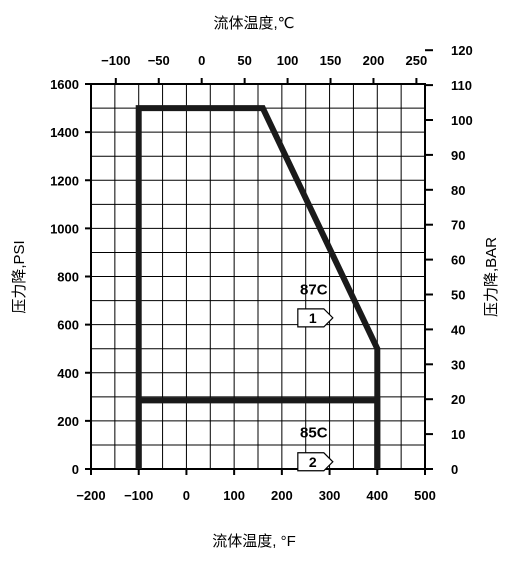 This screenshot has width=509, height=562. Describe the element at coordinates (282, 495) in the screenshot. I see `x-bottom-tick-label: 200` at that location.